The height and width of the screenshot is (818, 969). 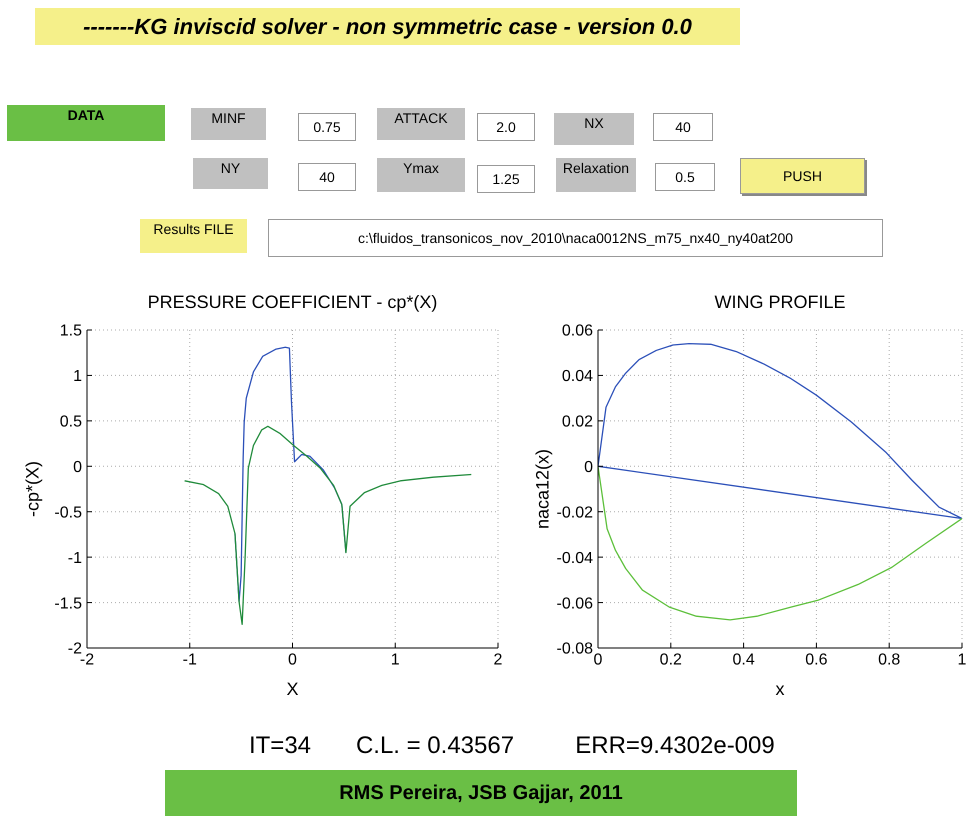 What do you see at coordinates (816, 659) in the screenshot?
I see `x-tick-label: 0.6` at bounding box center [816, 659].